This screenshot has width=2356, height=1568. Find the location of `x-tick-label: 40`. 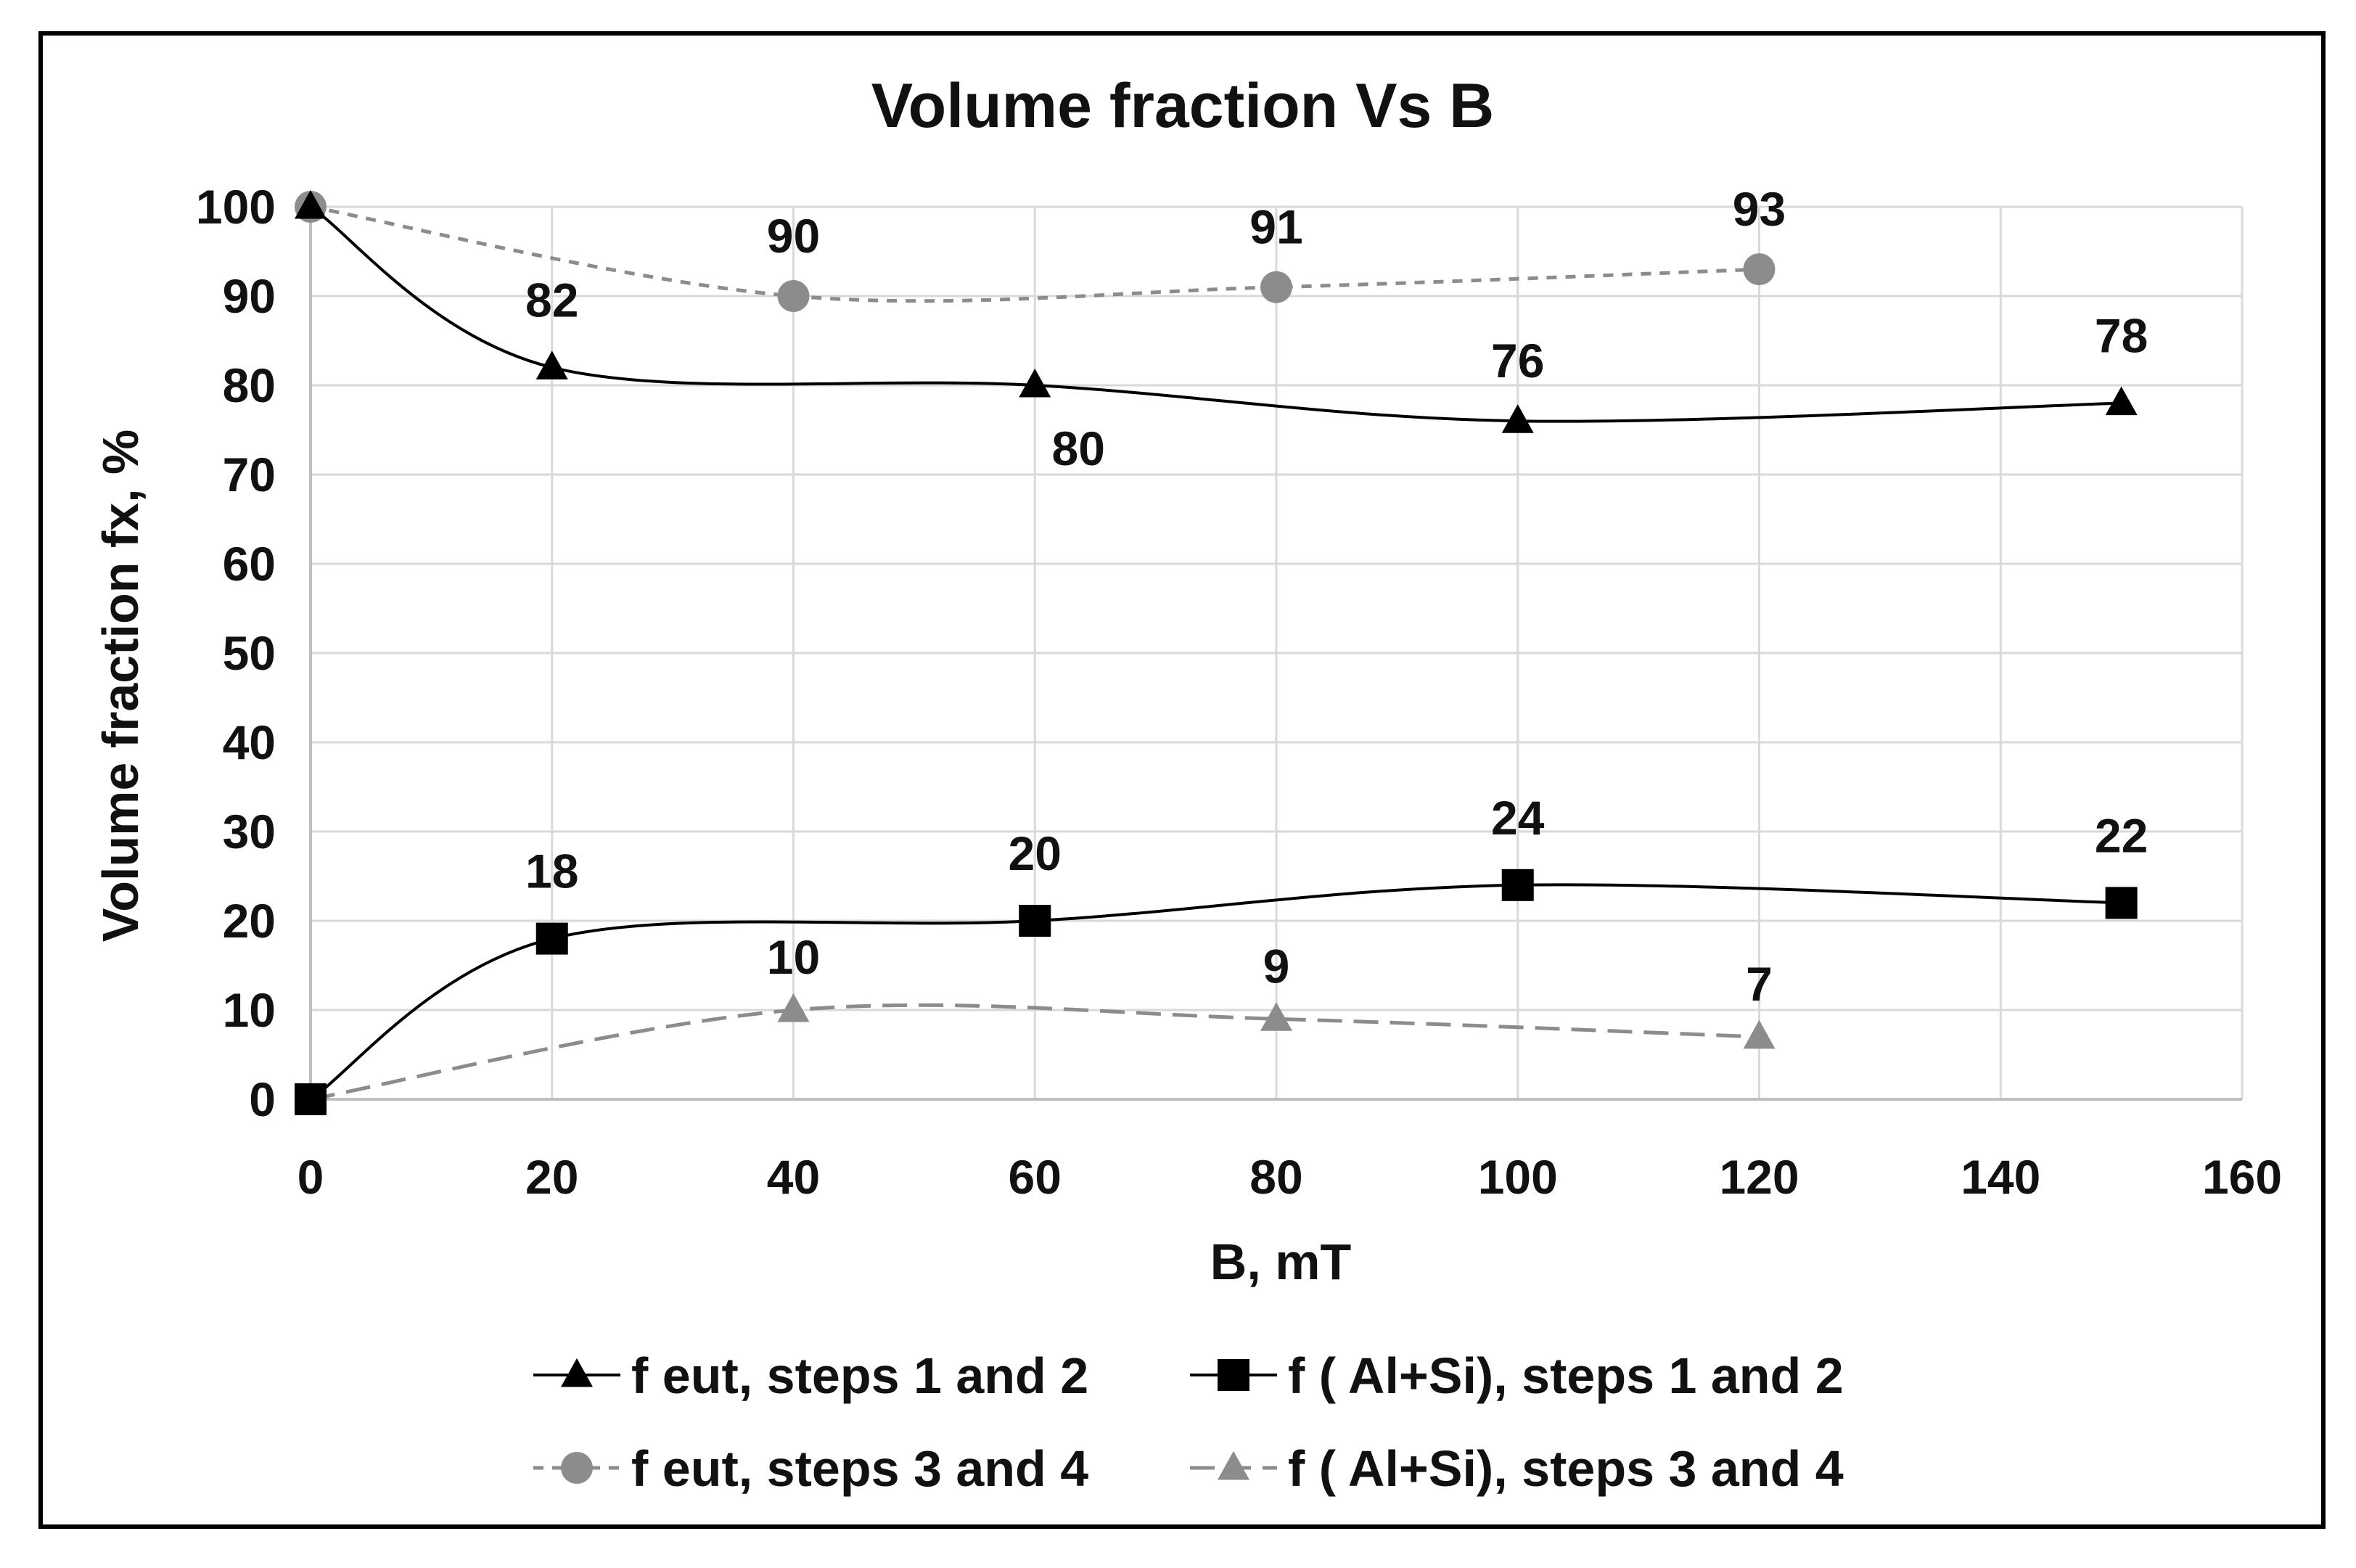

x-tick-label: 40 is located at coordinates (793, 1177).